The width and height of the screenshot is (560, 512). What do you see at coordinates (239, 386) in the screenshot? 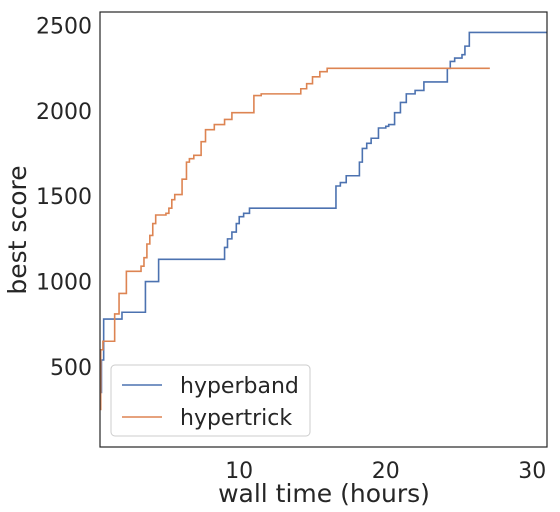
I see `legend-label-hyperband: hyperband` at bounding box center [239, 386].